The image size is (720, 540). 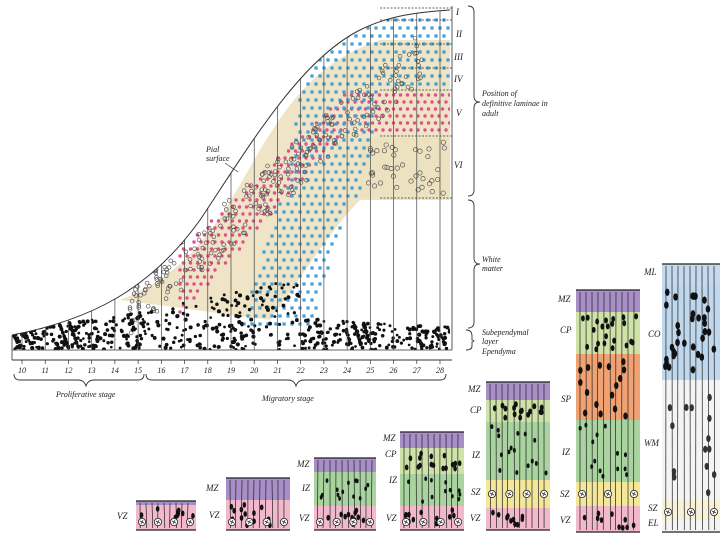 What do you see at coordinates (475, 518) in the screenshot?
I see `col5-label-vz: VZ` at bounding box center [475, 518].